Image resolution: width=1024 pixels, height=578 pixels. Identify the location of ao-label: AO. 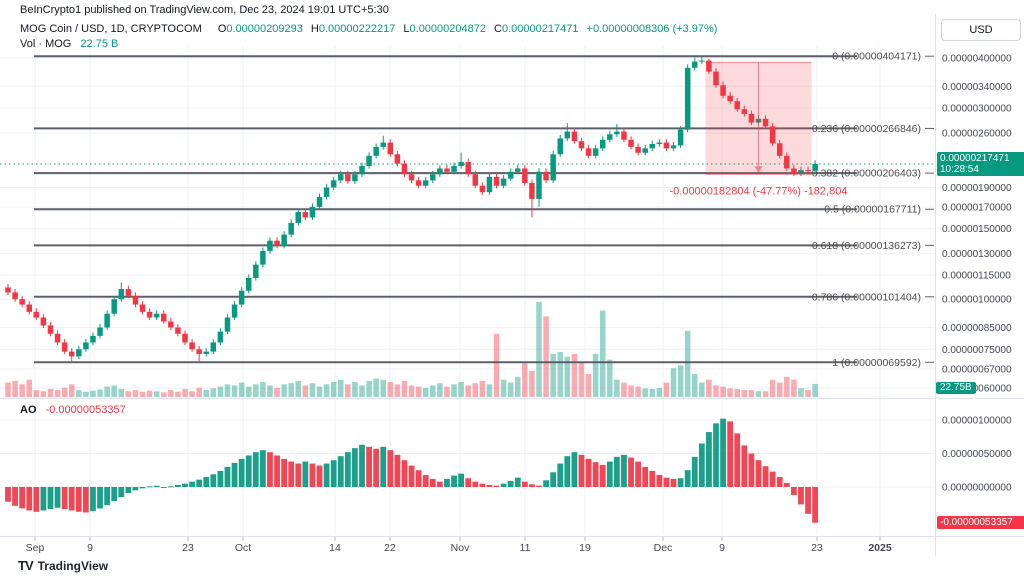
(28, 410).